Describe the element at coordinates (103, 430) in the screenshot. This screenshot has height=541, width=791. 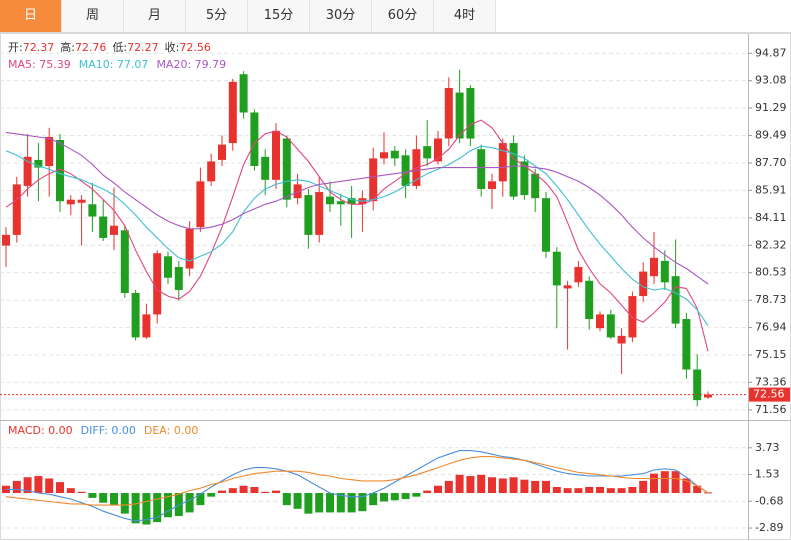
I see `macd-legend: MACD: 0.00 DIFF: 0.00 DEA: 0.00` at that location.